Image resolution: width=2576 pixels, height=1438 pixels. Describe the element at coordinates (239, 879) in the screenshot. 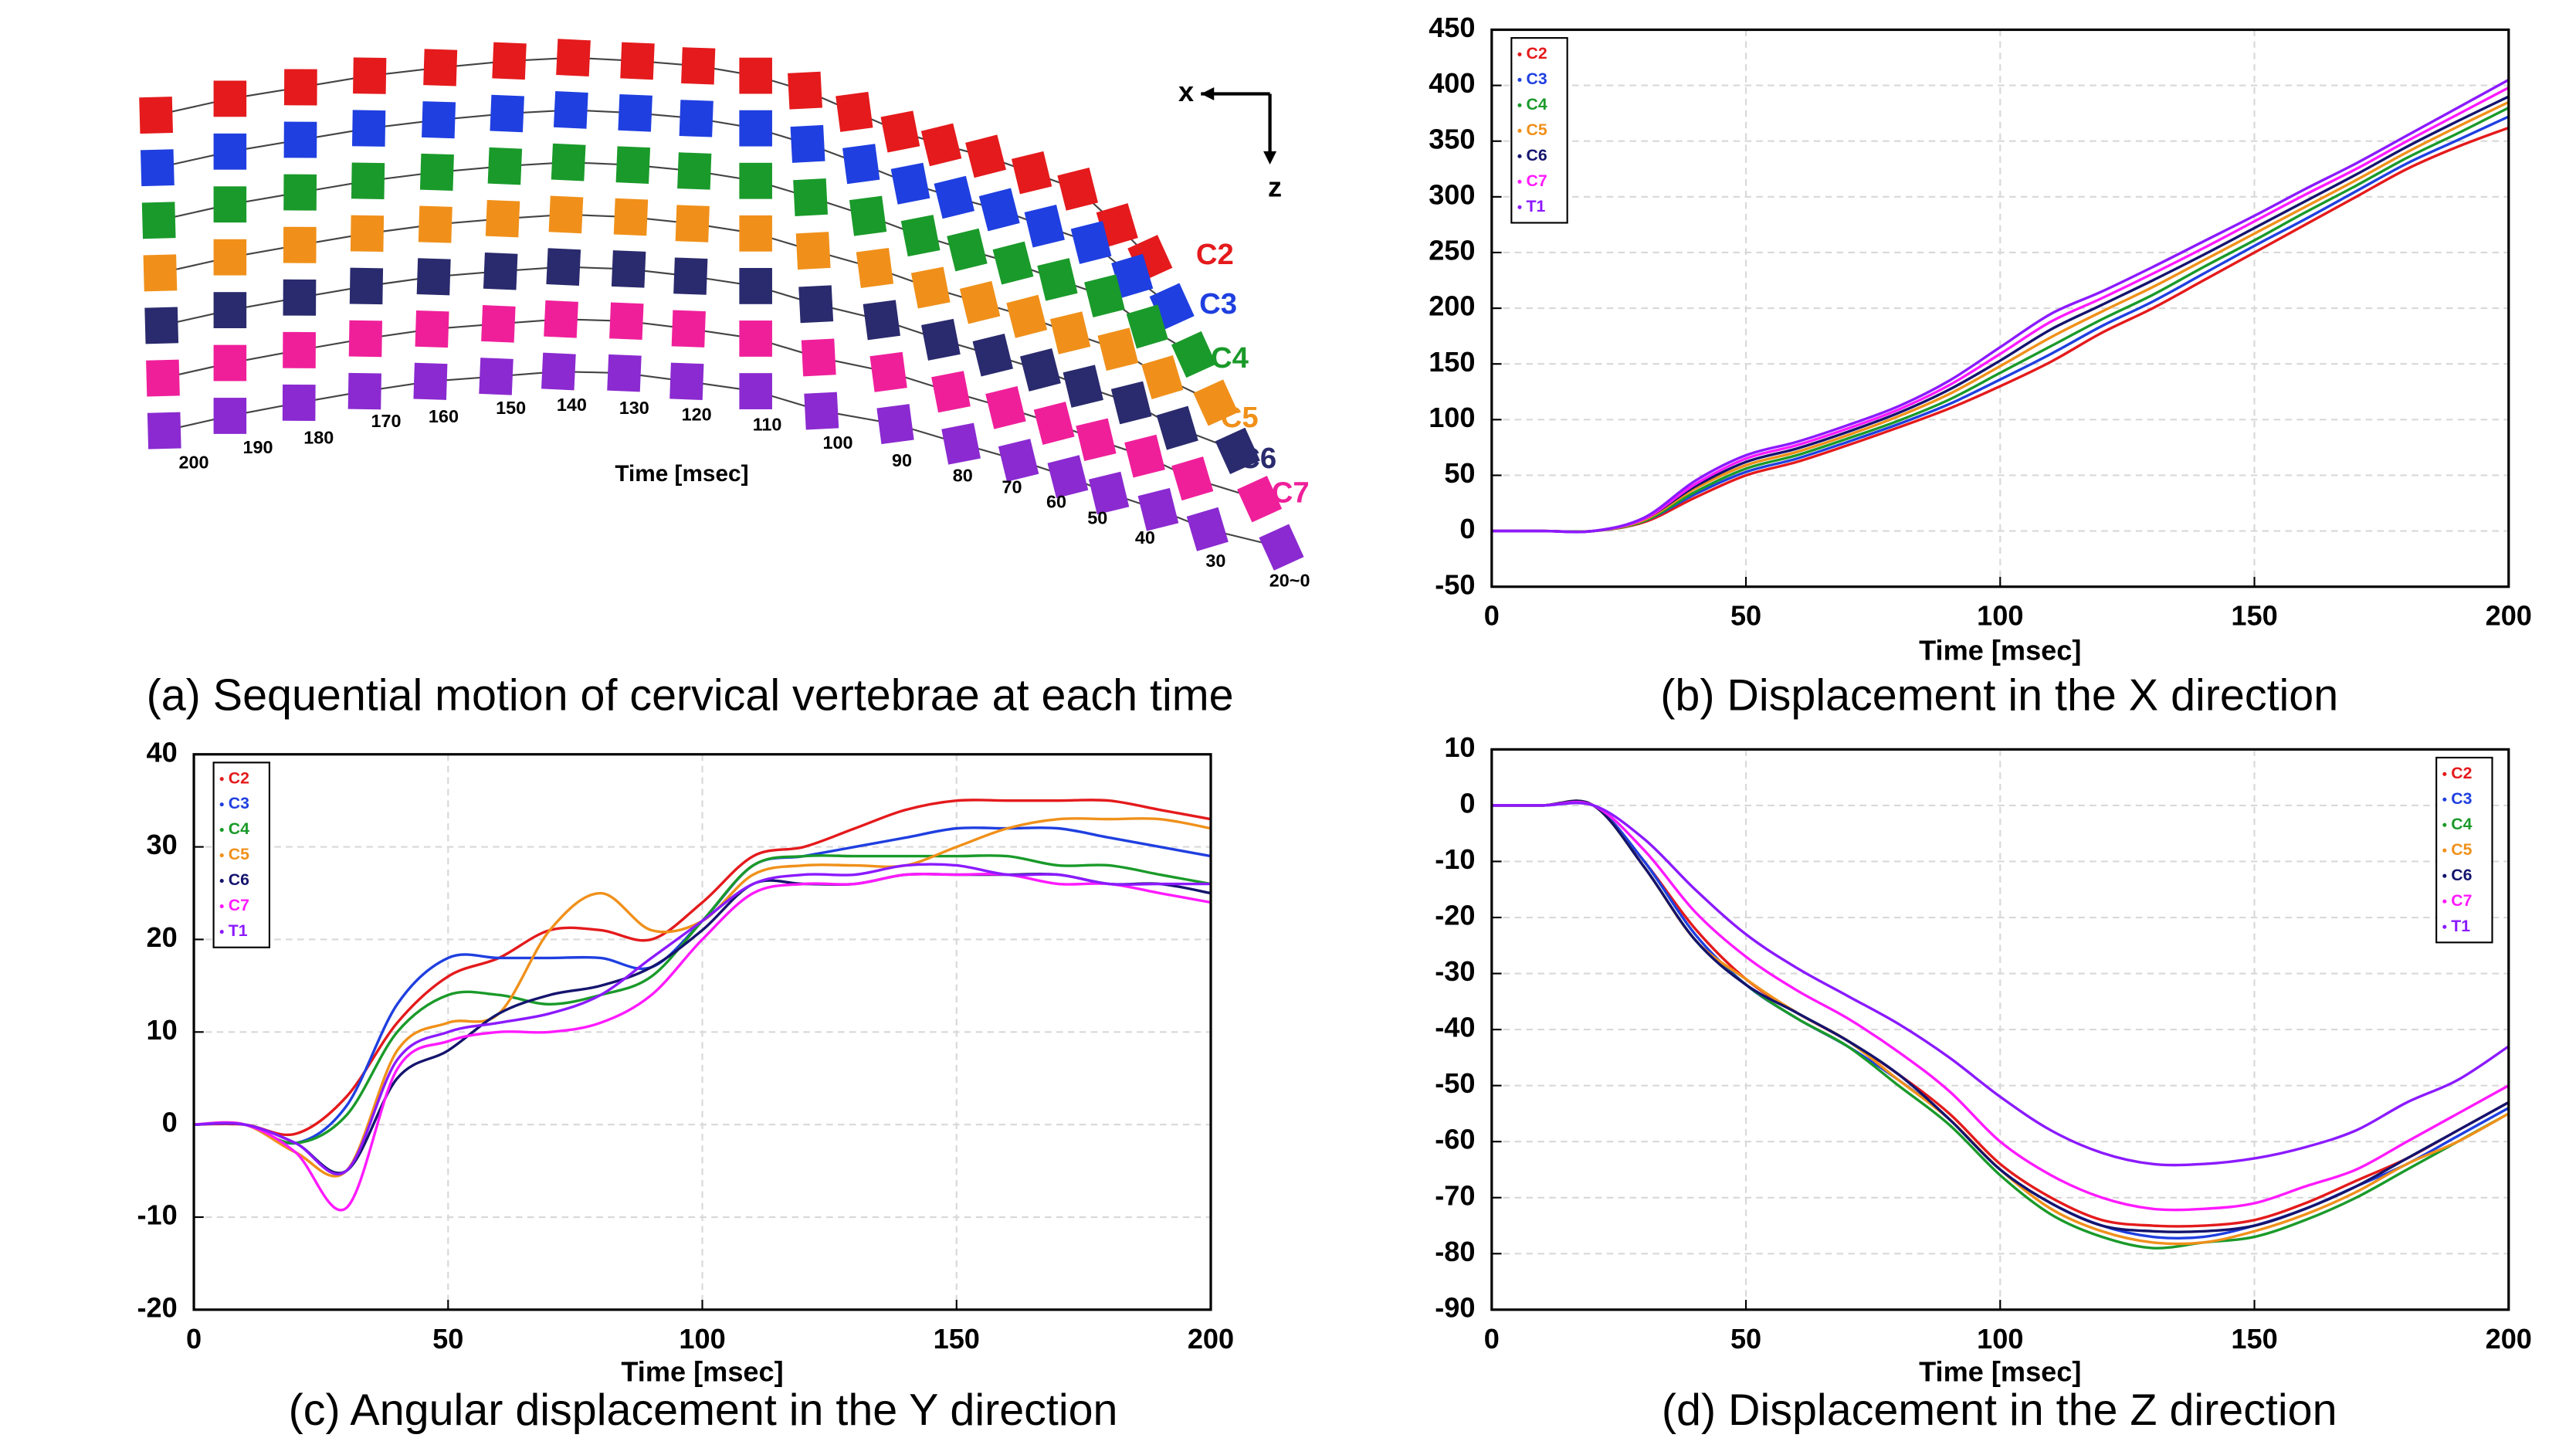

I see `legend-label: C6` at that location.